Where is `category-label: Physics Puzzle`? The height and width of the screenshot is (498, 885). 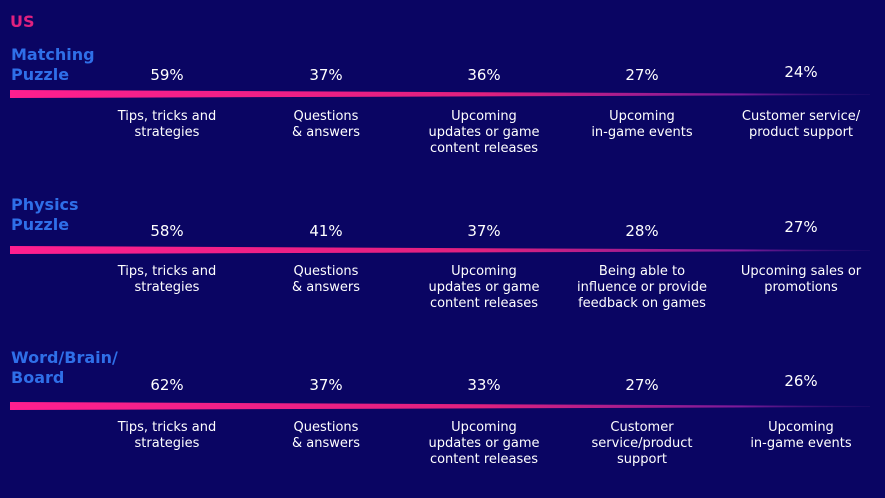
category-label: Physics Puzzle is located at coordinates (45, 214).